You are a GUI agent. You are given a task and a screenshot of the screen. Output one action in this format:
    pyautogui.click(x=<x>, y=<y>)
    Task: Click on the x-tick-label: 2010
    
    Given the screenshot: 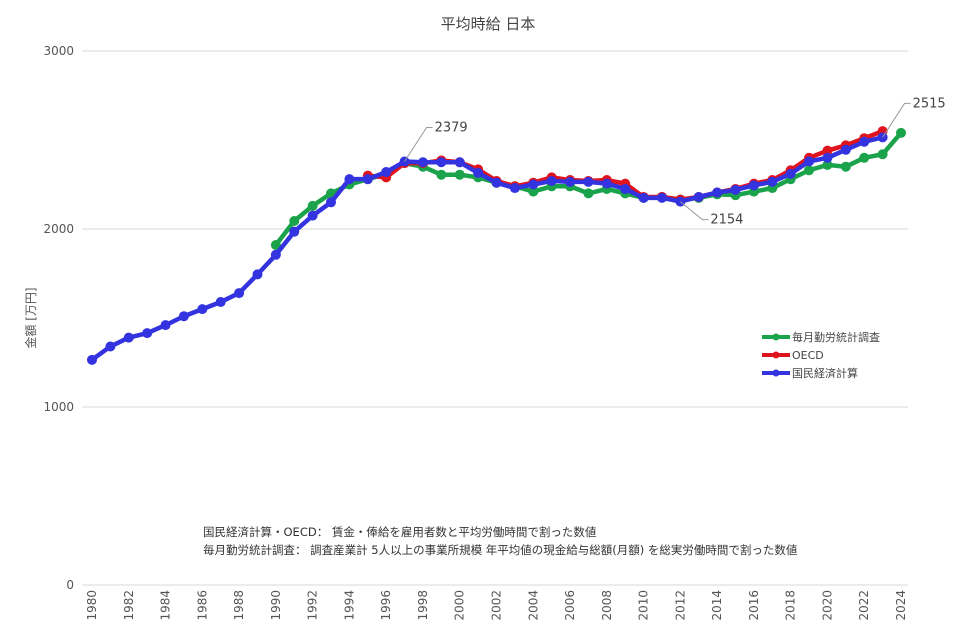 What is the action you would take?
    pyautogui.click(x=644, y=605)
    